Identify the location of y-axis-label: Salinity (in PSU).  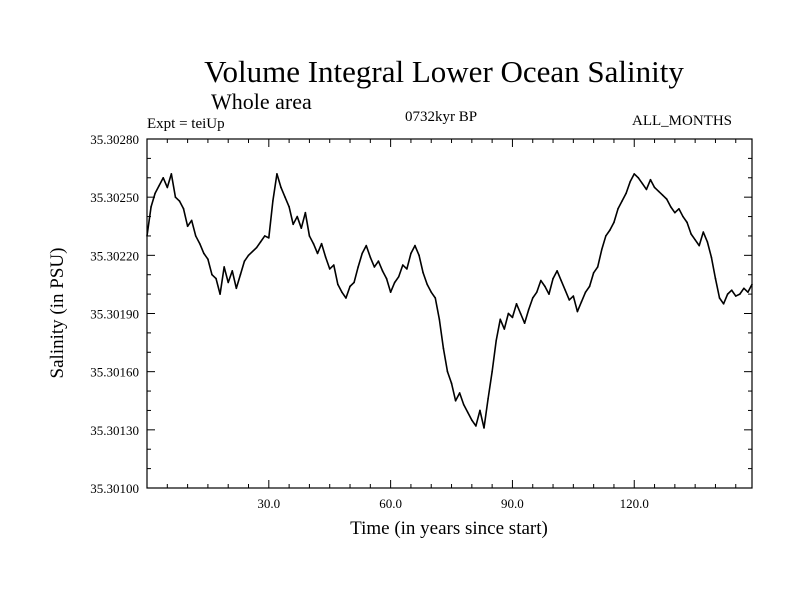
(57, 313).